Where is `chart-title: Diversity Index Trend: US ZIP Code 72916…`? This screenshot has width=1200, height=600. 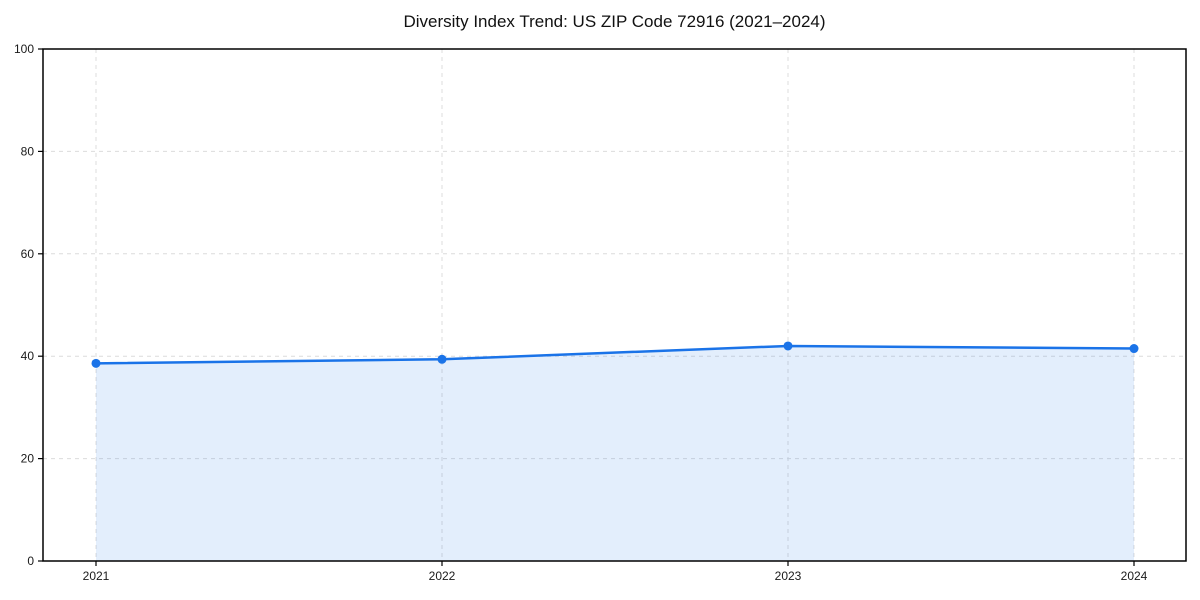
chart-title: Diversity Index Trend: US ZIP Code 72916… is located at coordinates (614, 21).